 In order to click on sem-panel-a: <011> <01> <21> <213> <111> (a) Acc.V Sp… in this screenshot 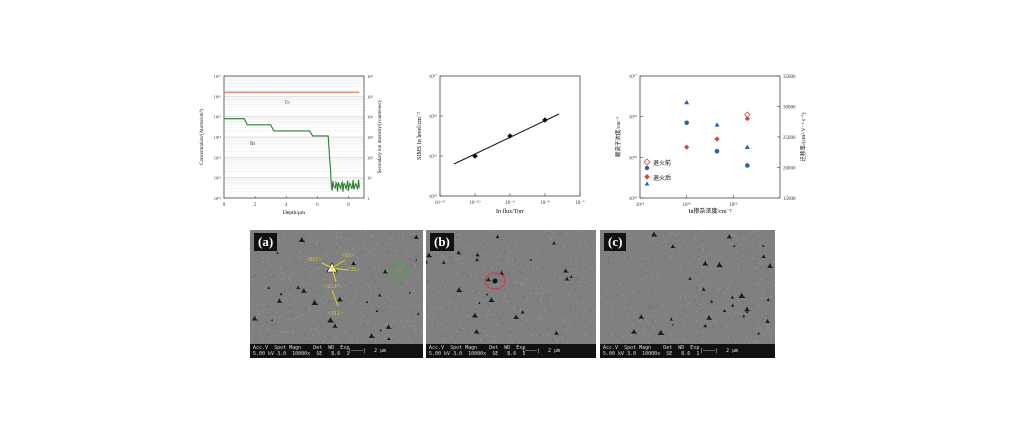, I will do `click(336, 294)`.